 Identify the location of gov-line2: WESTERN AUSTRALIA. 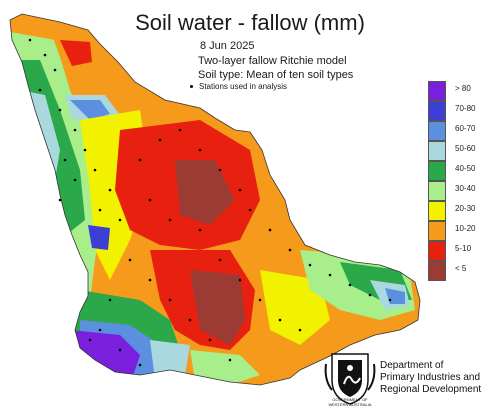
(350, 404).